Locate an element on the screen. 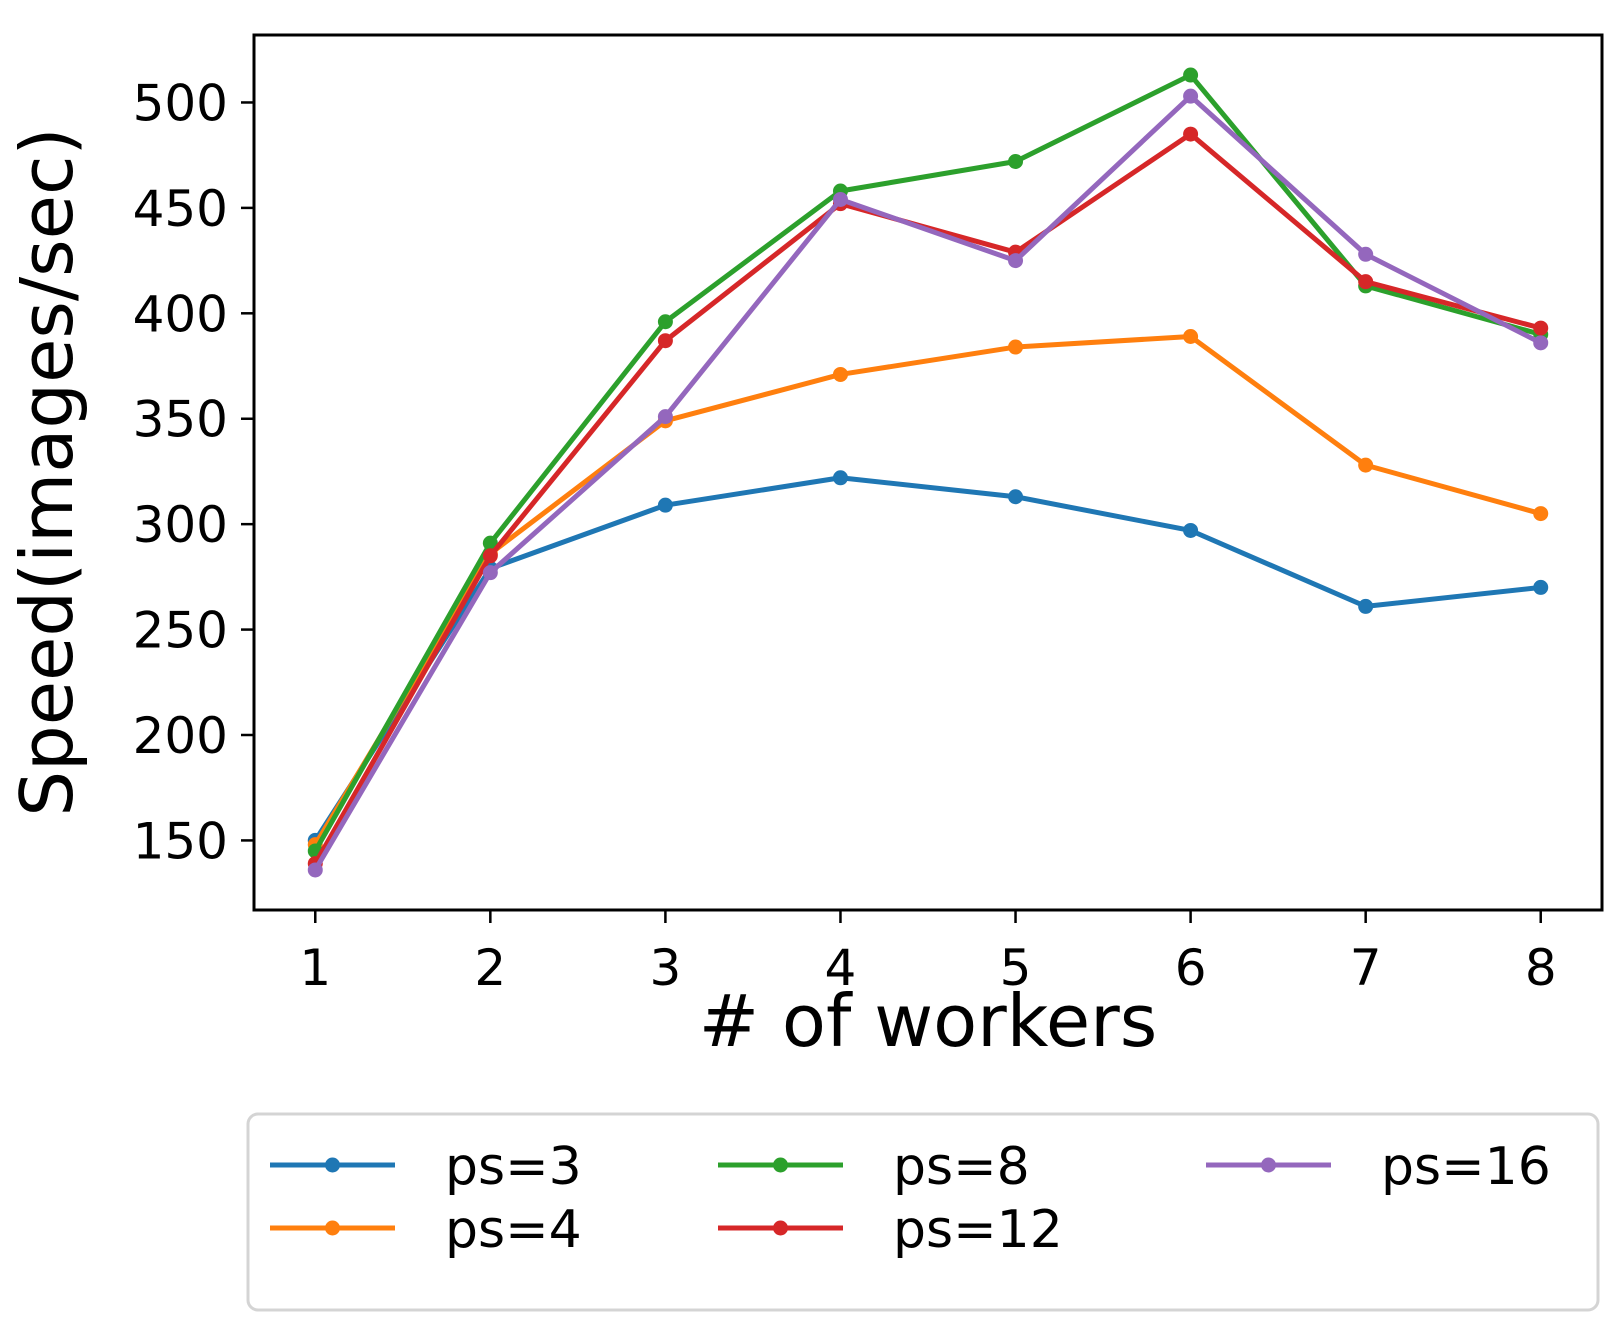  y-tick-label: 400 is located at coordinates (180, 314).